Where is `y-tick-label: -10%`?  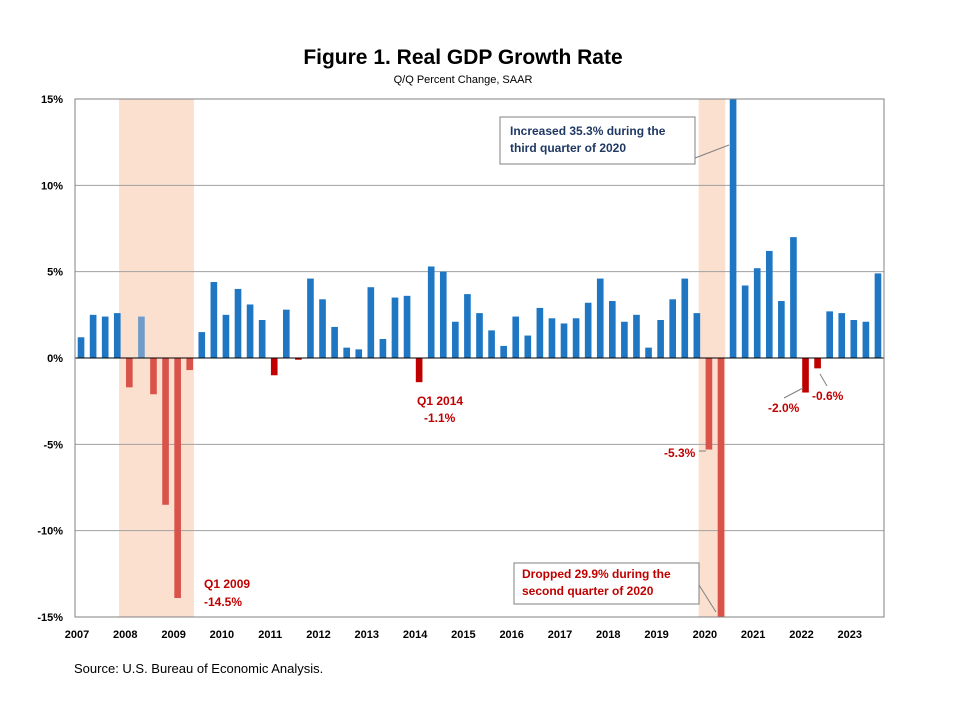 y-tick-label: -10% is located at coordinates (50, 532).